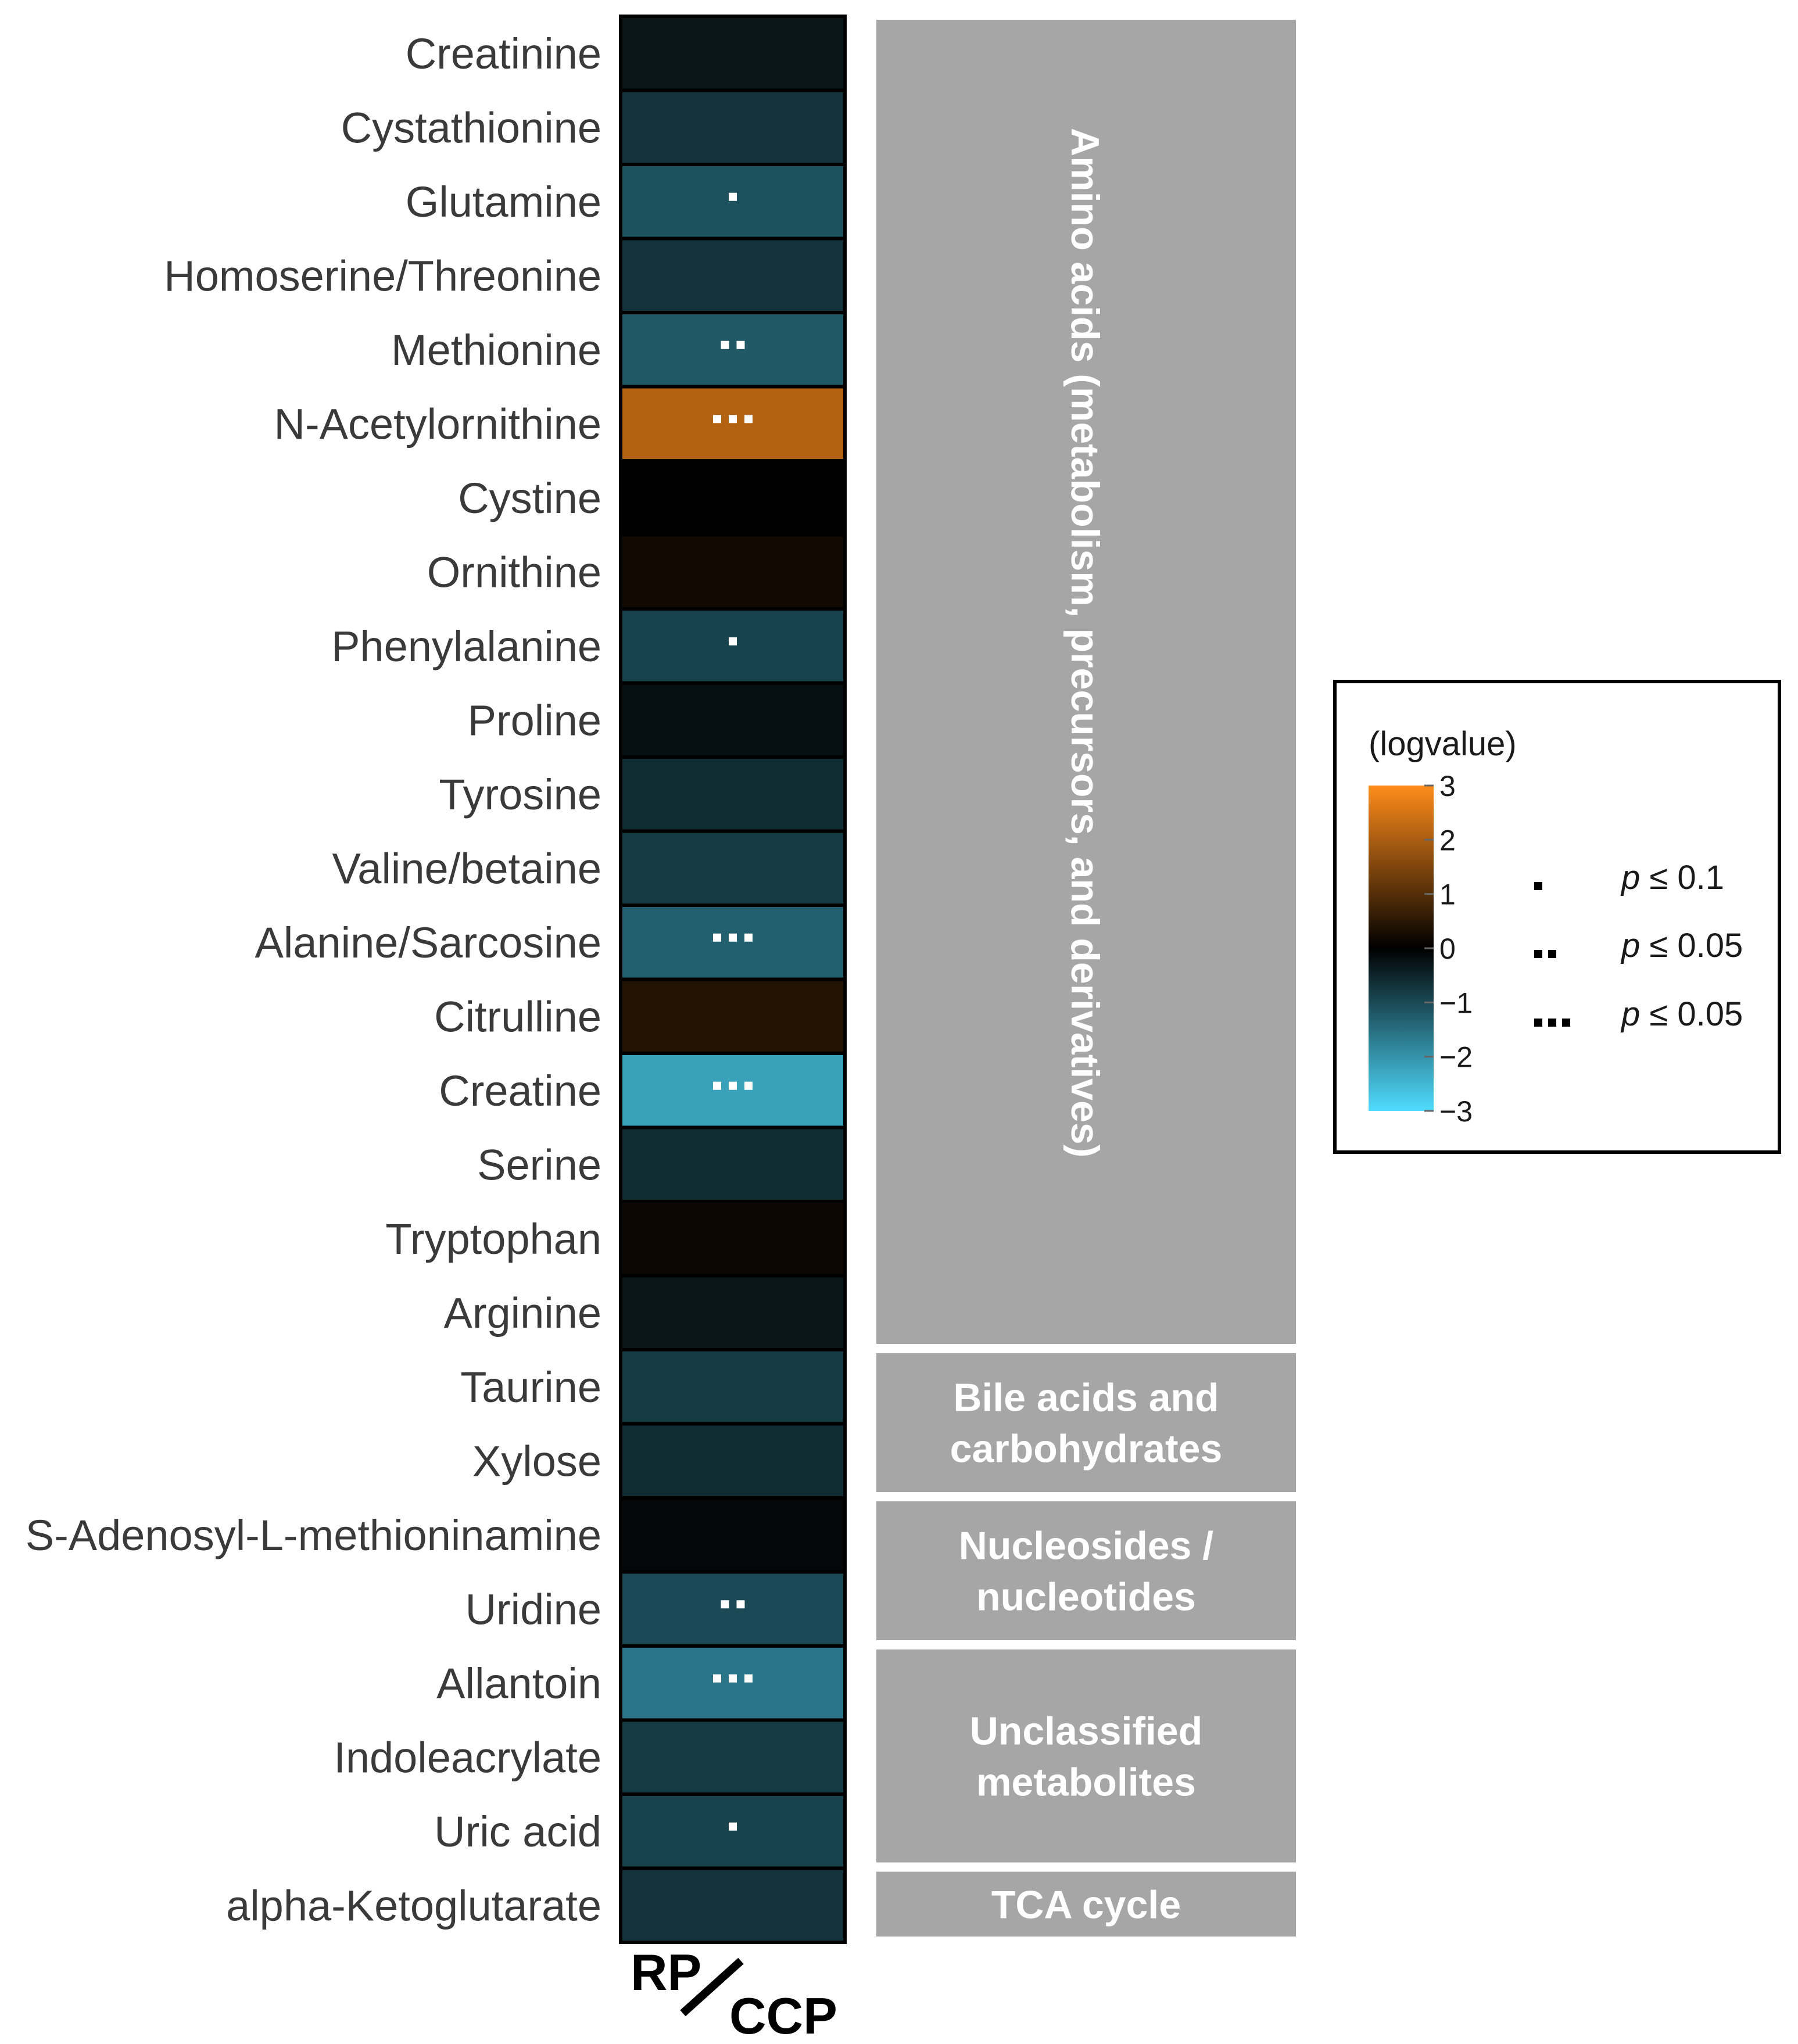 The width and height of the screenshot is (1798, 2044). What do you see at coordinates (493, 1239) in the screenshot?
I see `row-label: Tryptophan` at bounding box center [493, 1239].